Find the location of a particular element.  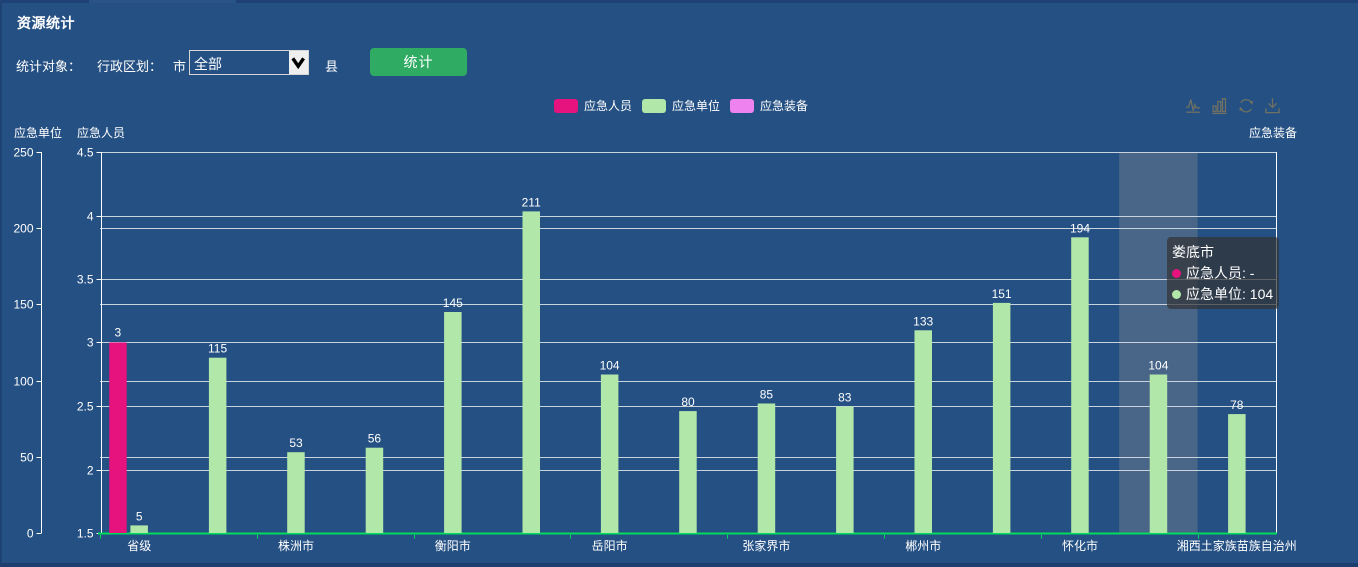

svg-text: 145 is located at coordinates (453, 303).